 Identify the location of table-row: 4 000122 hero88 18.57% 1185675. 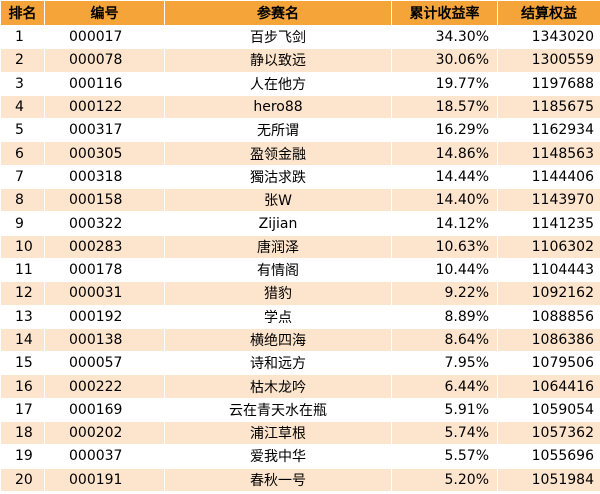
(300, 107).